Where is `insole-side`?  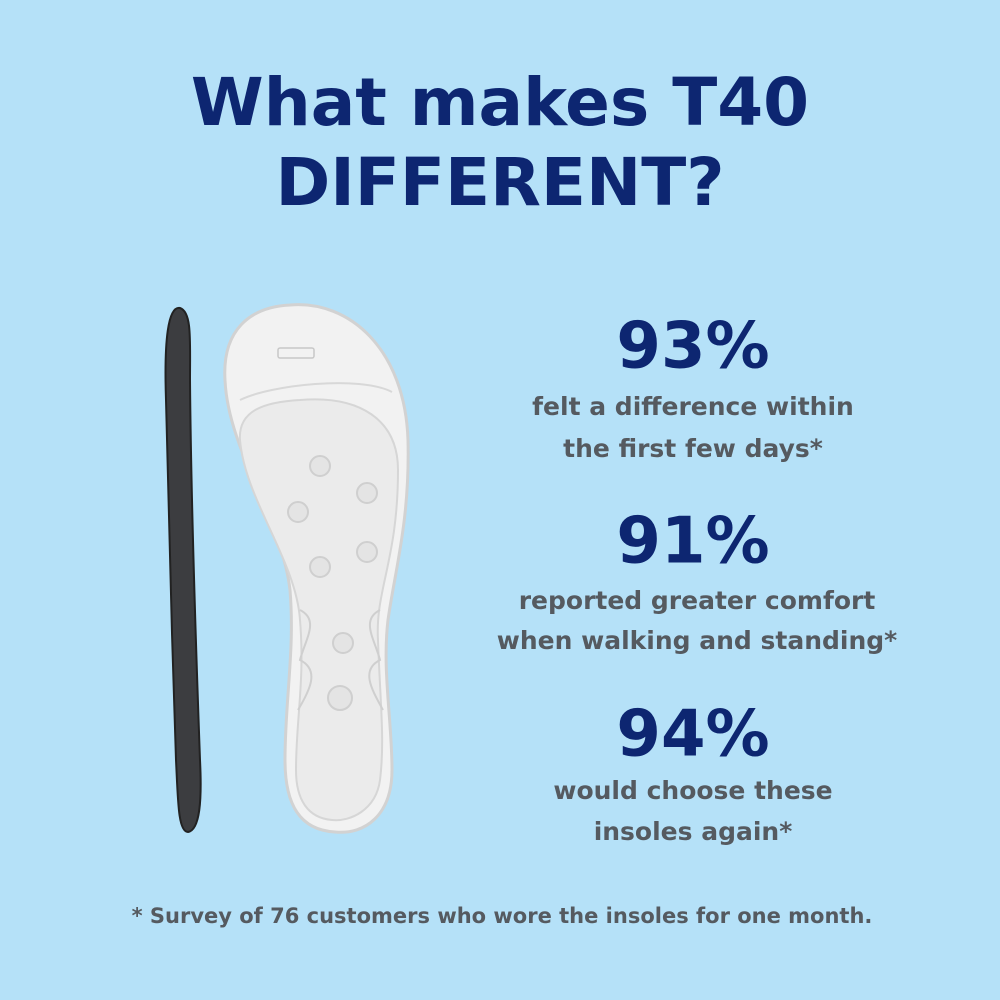 insole-side is located at coordinates (183, 570).